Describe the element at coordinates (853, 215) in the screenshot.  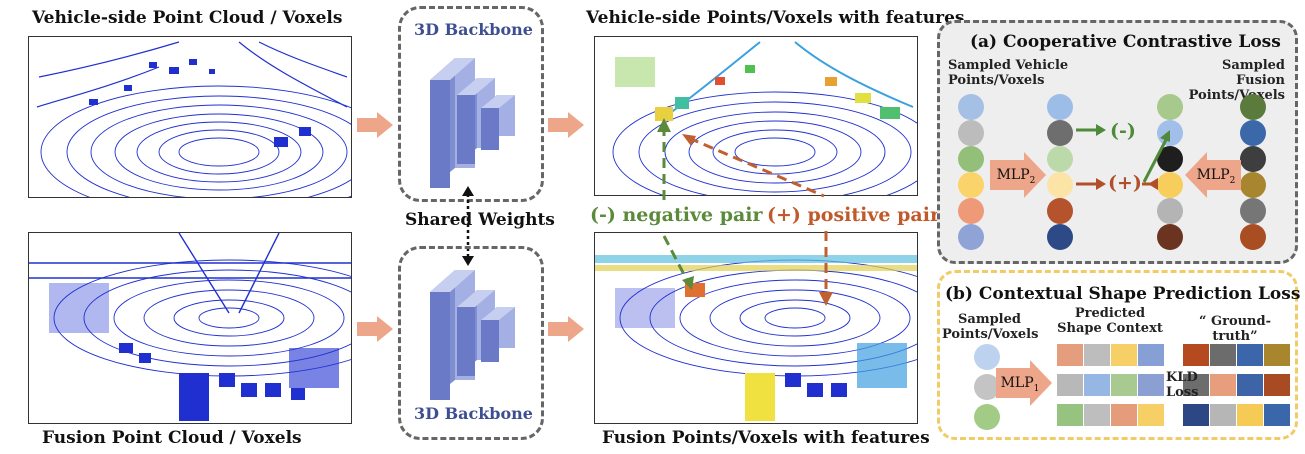
I see `positive-pair-label: (+) positive pair` at that location.